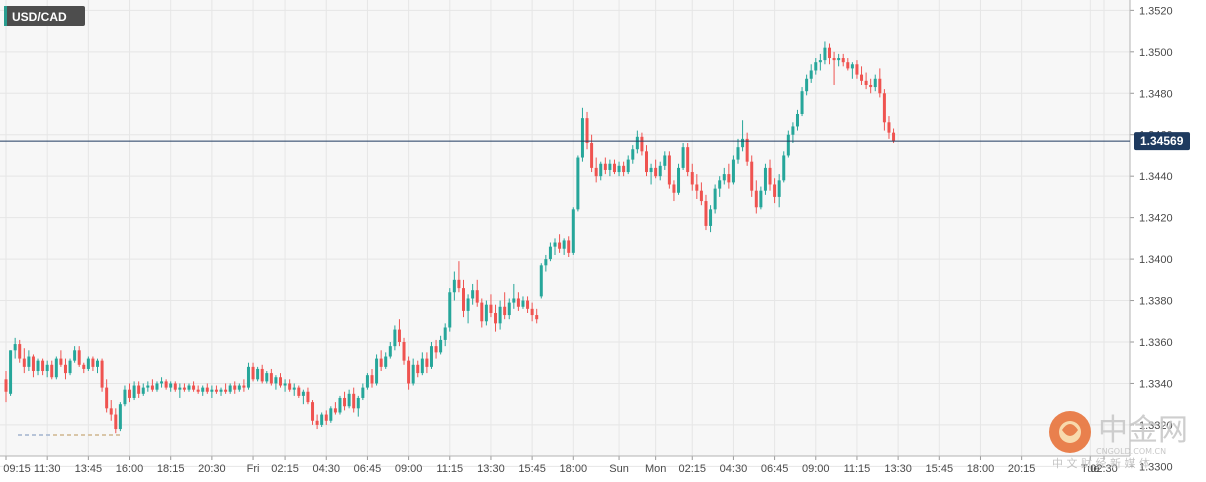 This screenshot has width=1206, height=482. What do you see at coordinates (619, 469) in the screenshot?
I see `x-tick-label: Sun` at bounding box center [619, 469].